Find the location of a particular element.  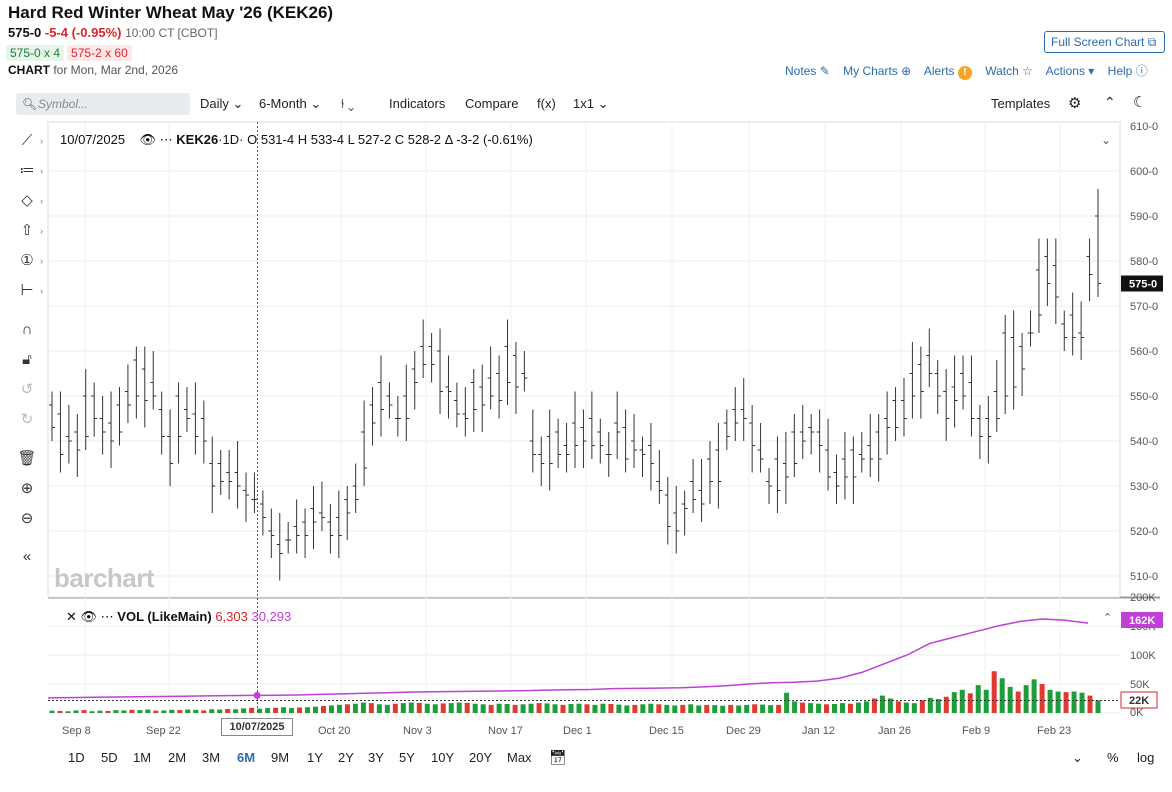

chart-date-text: for Mon, Mar 2nd, 2026 is located at coordinates (116, 70).